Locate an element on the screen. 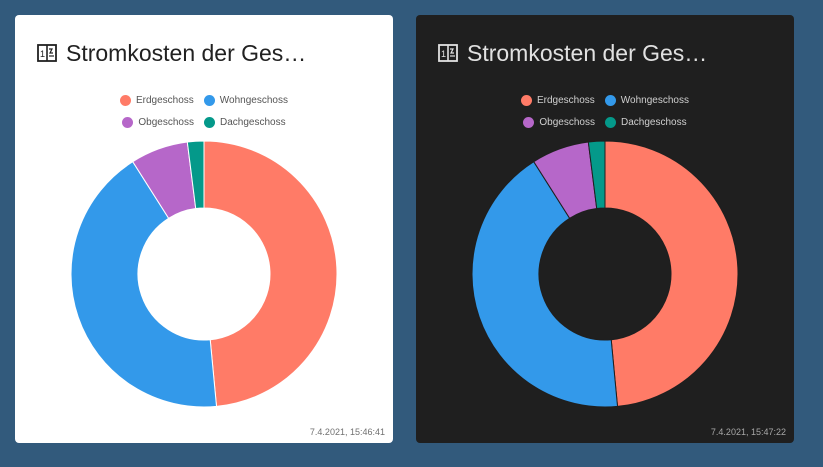  last-updated-timestamp: 7.4.2021, 15:47:22 is located at coordinates (748, 432).